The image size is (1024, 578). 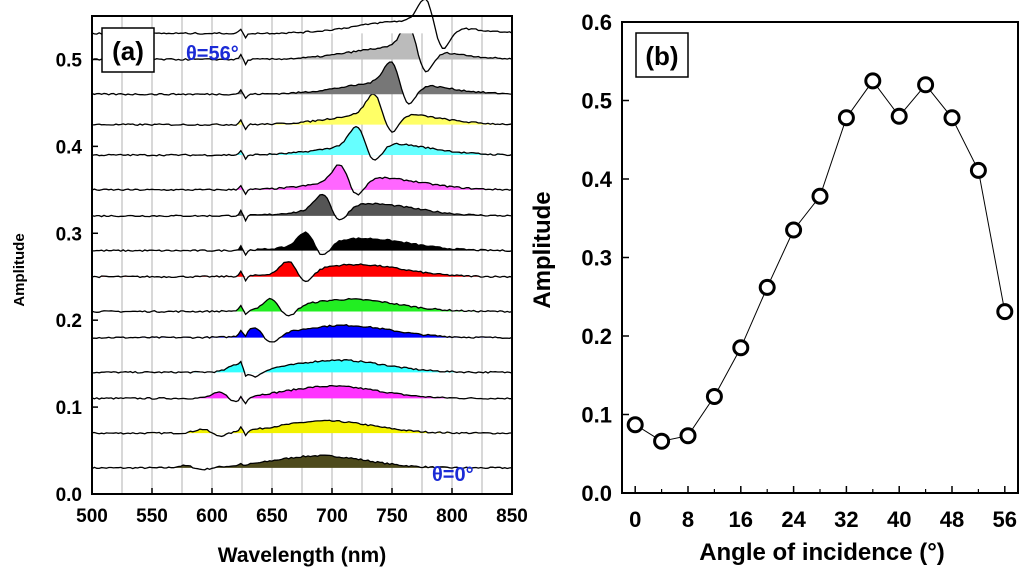 I want to click on x-tick-label-600: 600, so click(x=212, y=516).